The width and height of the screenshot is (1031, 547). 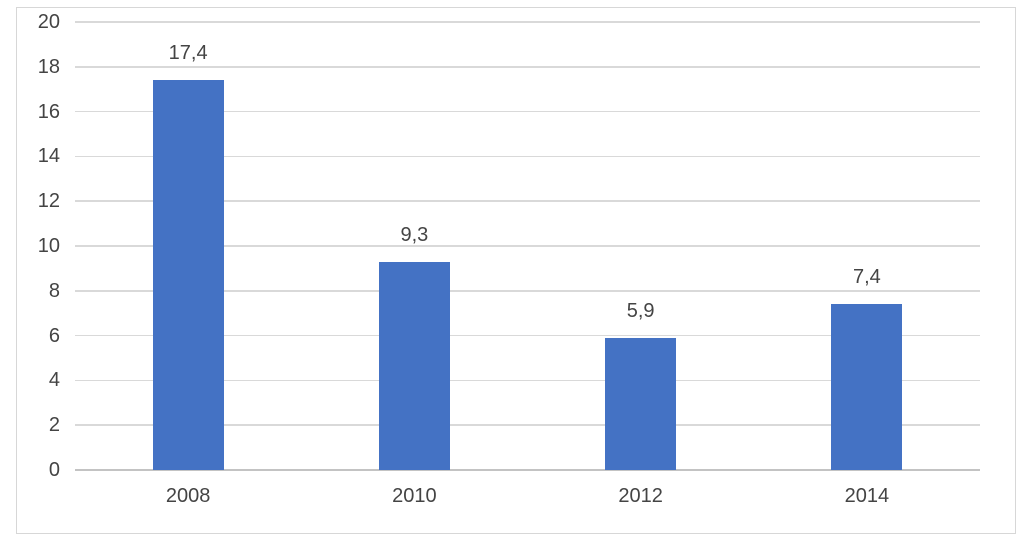 What do you see at coordinates (188, 53) in the screenshot?
I see `bar-data-label: 17,4` at bounding box center [188, 53].